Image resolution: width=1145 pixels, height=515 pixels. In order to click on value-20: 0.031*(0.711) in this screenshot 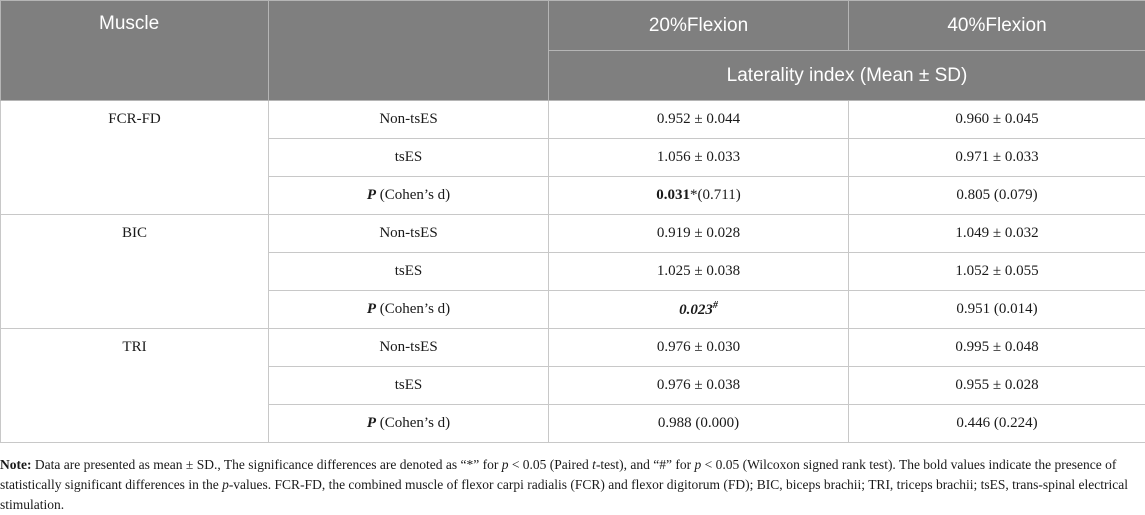, I will do `click(699, 196)`.